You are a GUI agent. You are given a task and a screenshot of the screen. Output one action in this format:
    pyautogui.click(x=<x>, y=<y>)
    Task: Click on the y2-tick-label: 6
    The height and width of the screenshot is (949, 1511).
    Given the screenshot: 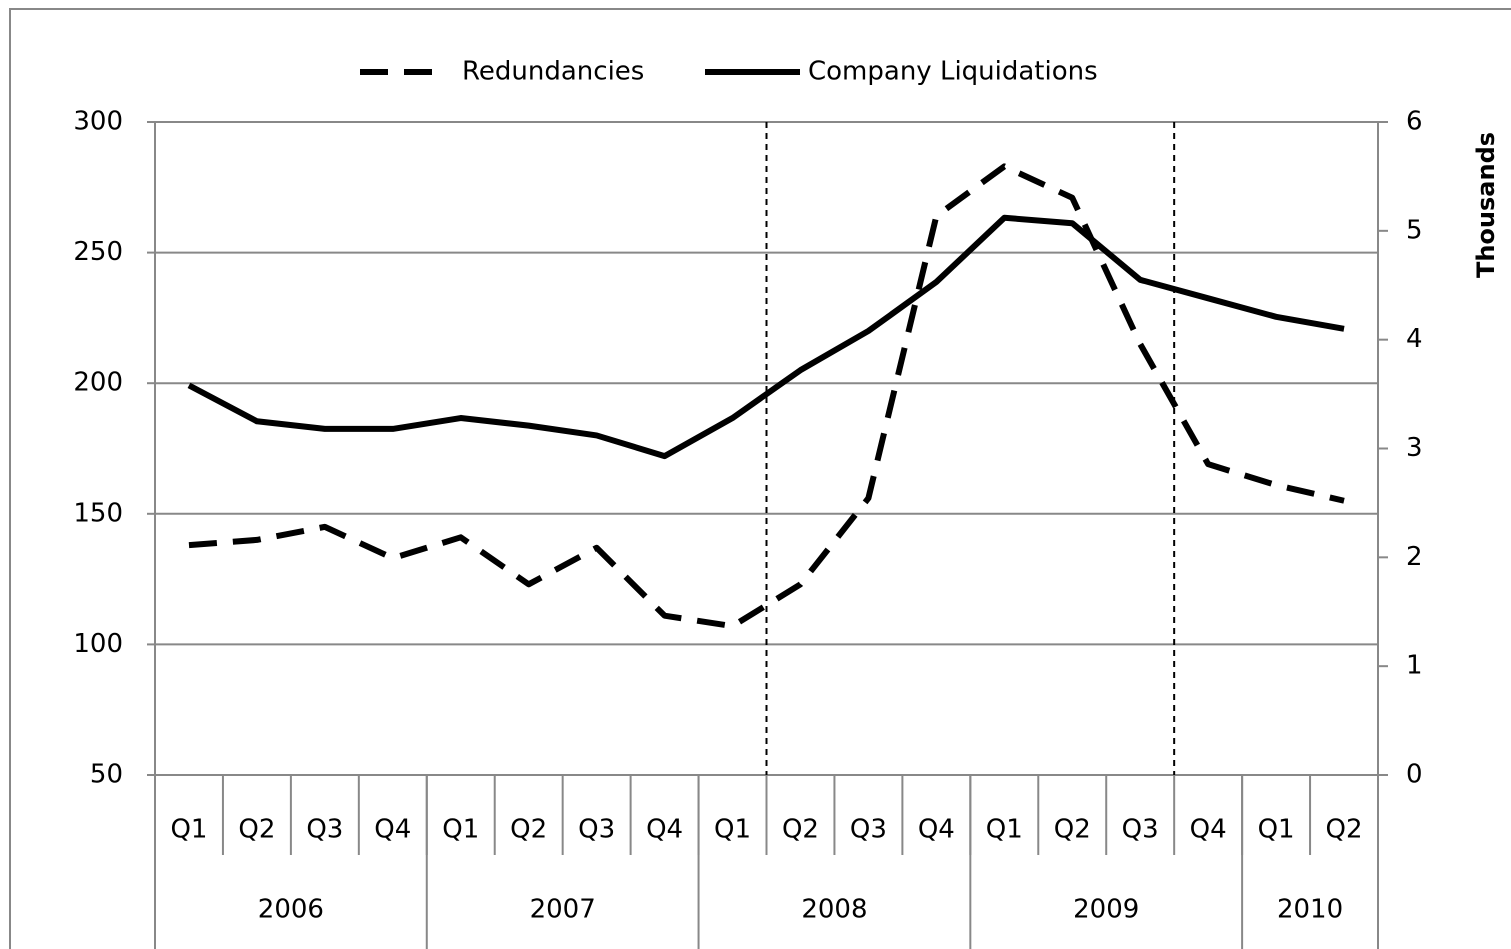 What is the action you would take?
    pyautogui.click(x=1414, y=122)
    